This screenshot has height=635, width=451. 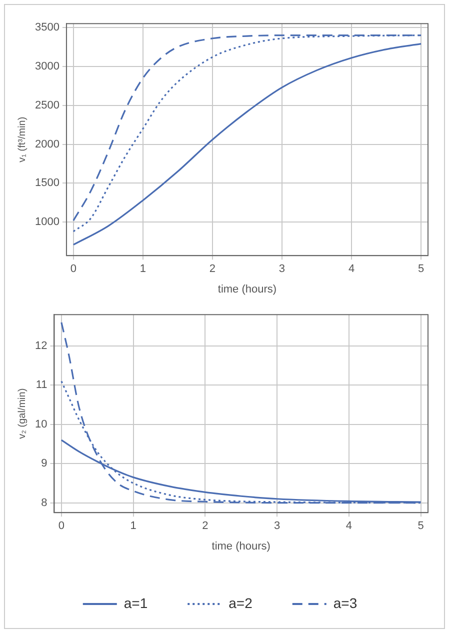 What do you see at coordinates (47, 66) in the screenshot?
I see `y-tick-label: 3000` at bounding box center [47, 66].